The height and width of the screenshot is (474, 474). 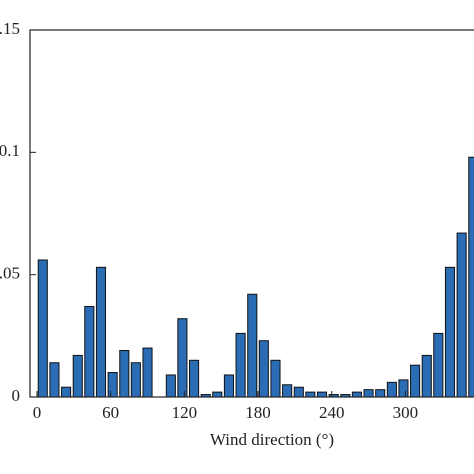 What do you see at coordinates (10, 28) in the screenshot?
I see `y-tick-label: 0.15` at bounding box center [10, 28].